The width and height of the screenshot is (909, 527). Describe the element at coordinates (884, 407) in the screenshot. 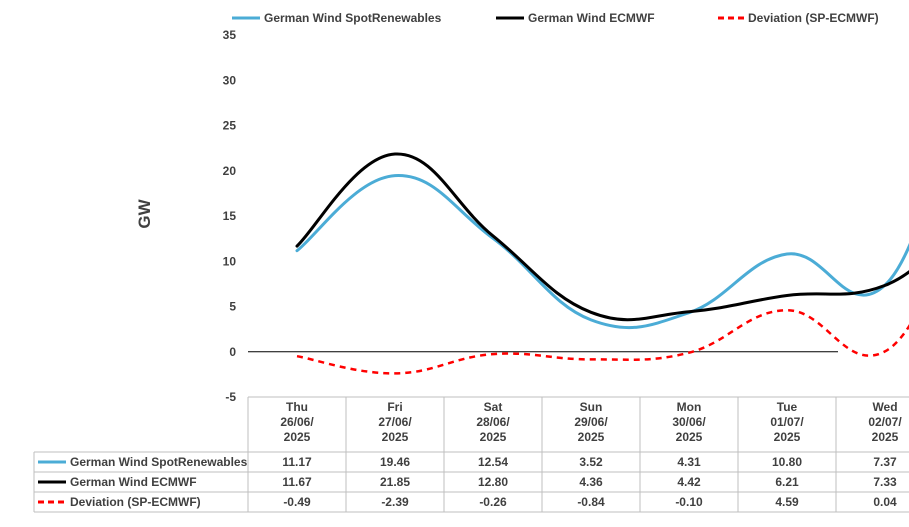

I see `x-tick-label: Wed` at that location.